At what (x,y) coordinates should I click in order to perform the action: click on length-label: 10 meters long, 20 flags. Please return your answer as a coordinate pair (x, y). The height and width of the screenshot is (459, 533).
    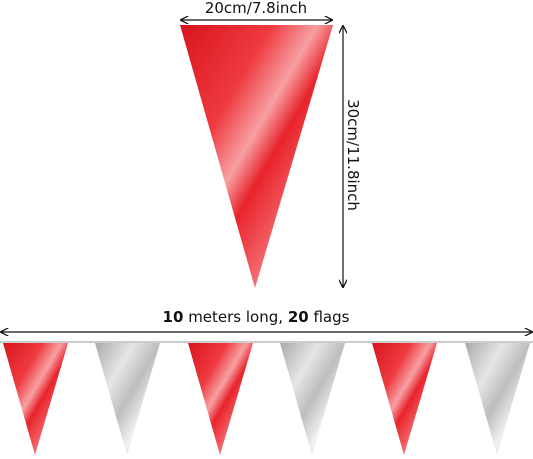
    Looking at the image, I should click on (256, 317).